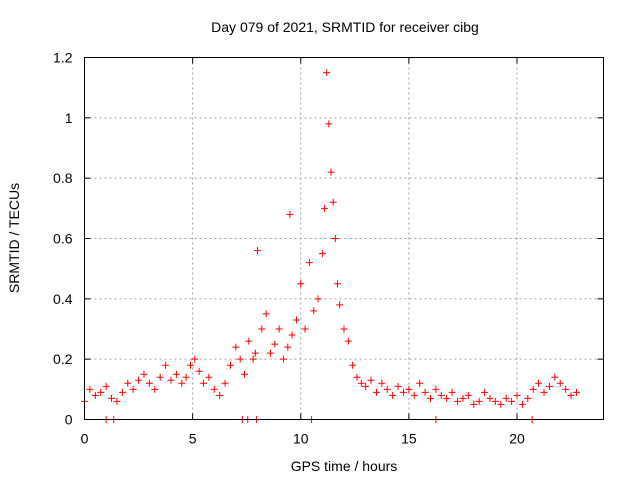 The image size is (640, 480). Describe the element at coordinates (63, 299) in the screenshot. I see `y-tick-label: 0.4` at that location.